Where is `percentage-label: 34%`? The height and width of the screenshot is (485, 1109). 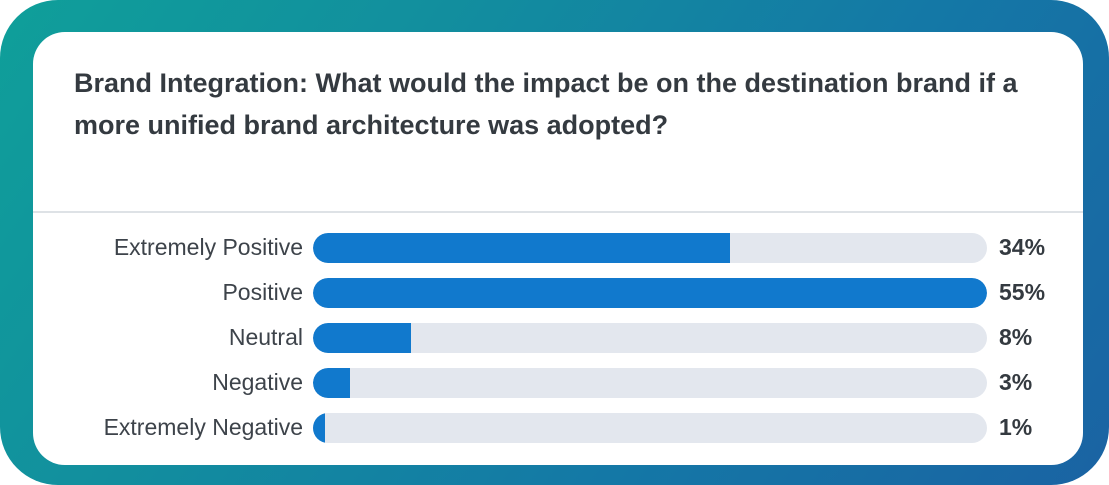
percentage-label: 34% is located at coordinates (1022, 247).